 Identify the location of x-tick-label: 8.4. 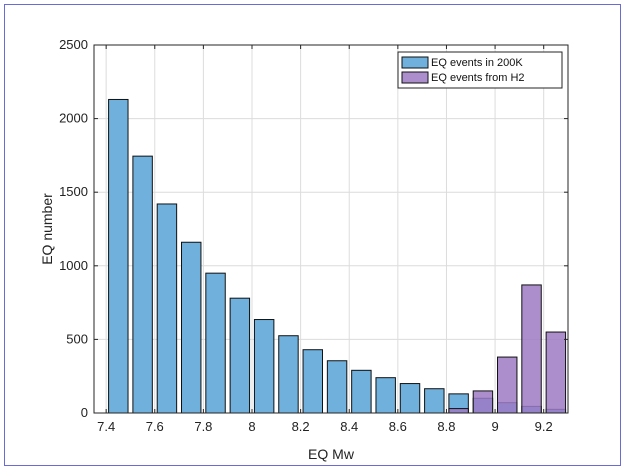
(349, 426).